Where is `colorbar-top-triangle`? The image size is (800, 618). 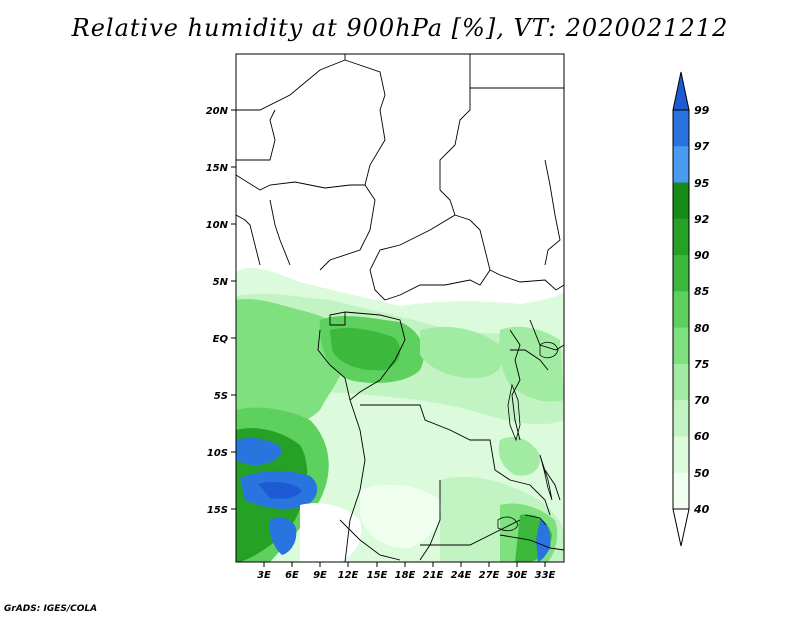 colorbar-top-triangle is located at coordinates (681, 91).